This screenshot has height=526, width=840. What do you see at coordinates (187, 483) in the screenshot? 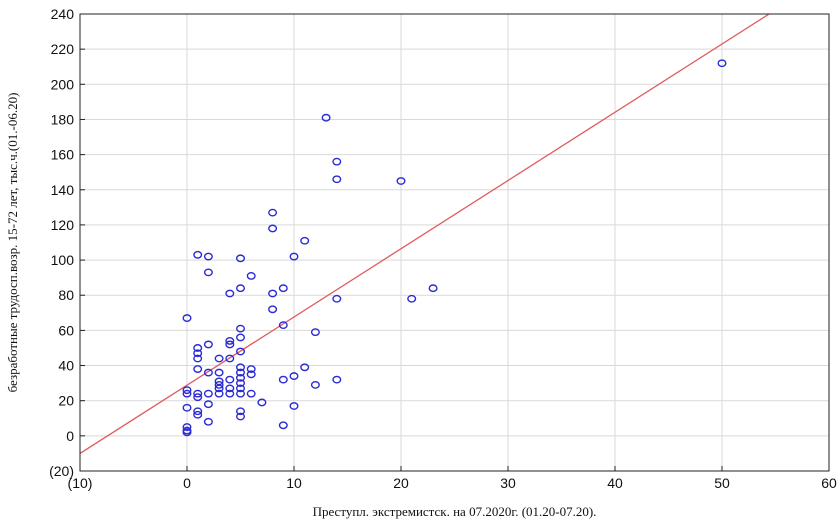
I see `x-tick-label: 0` at bounding box center [187, 483].